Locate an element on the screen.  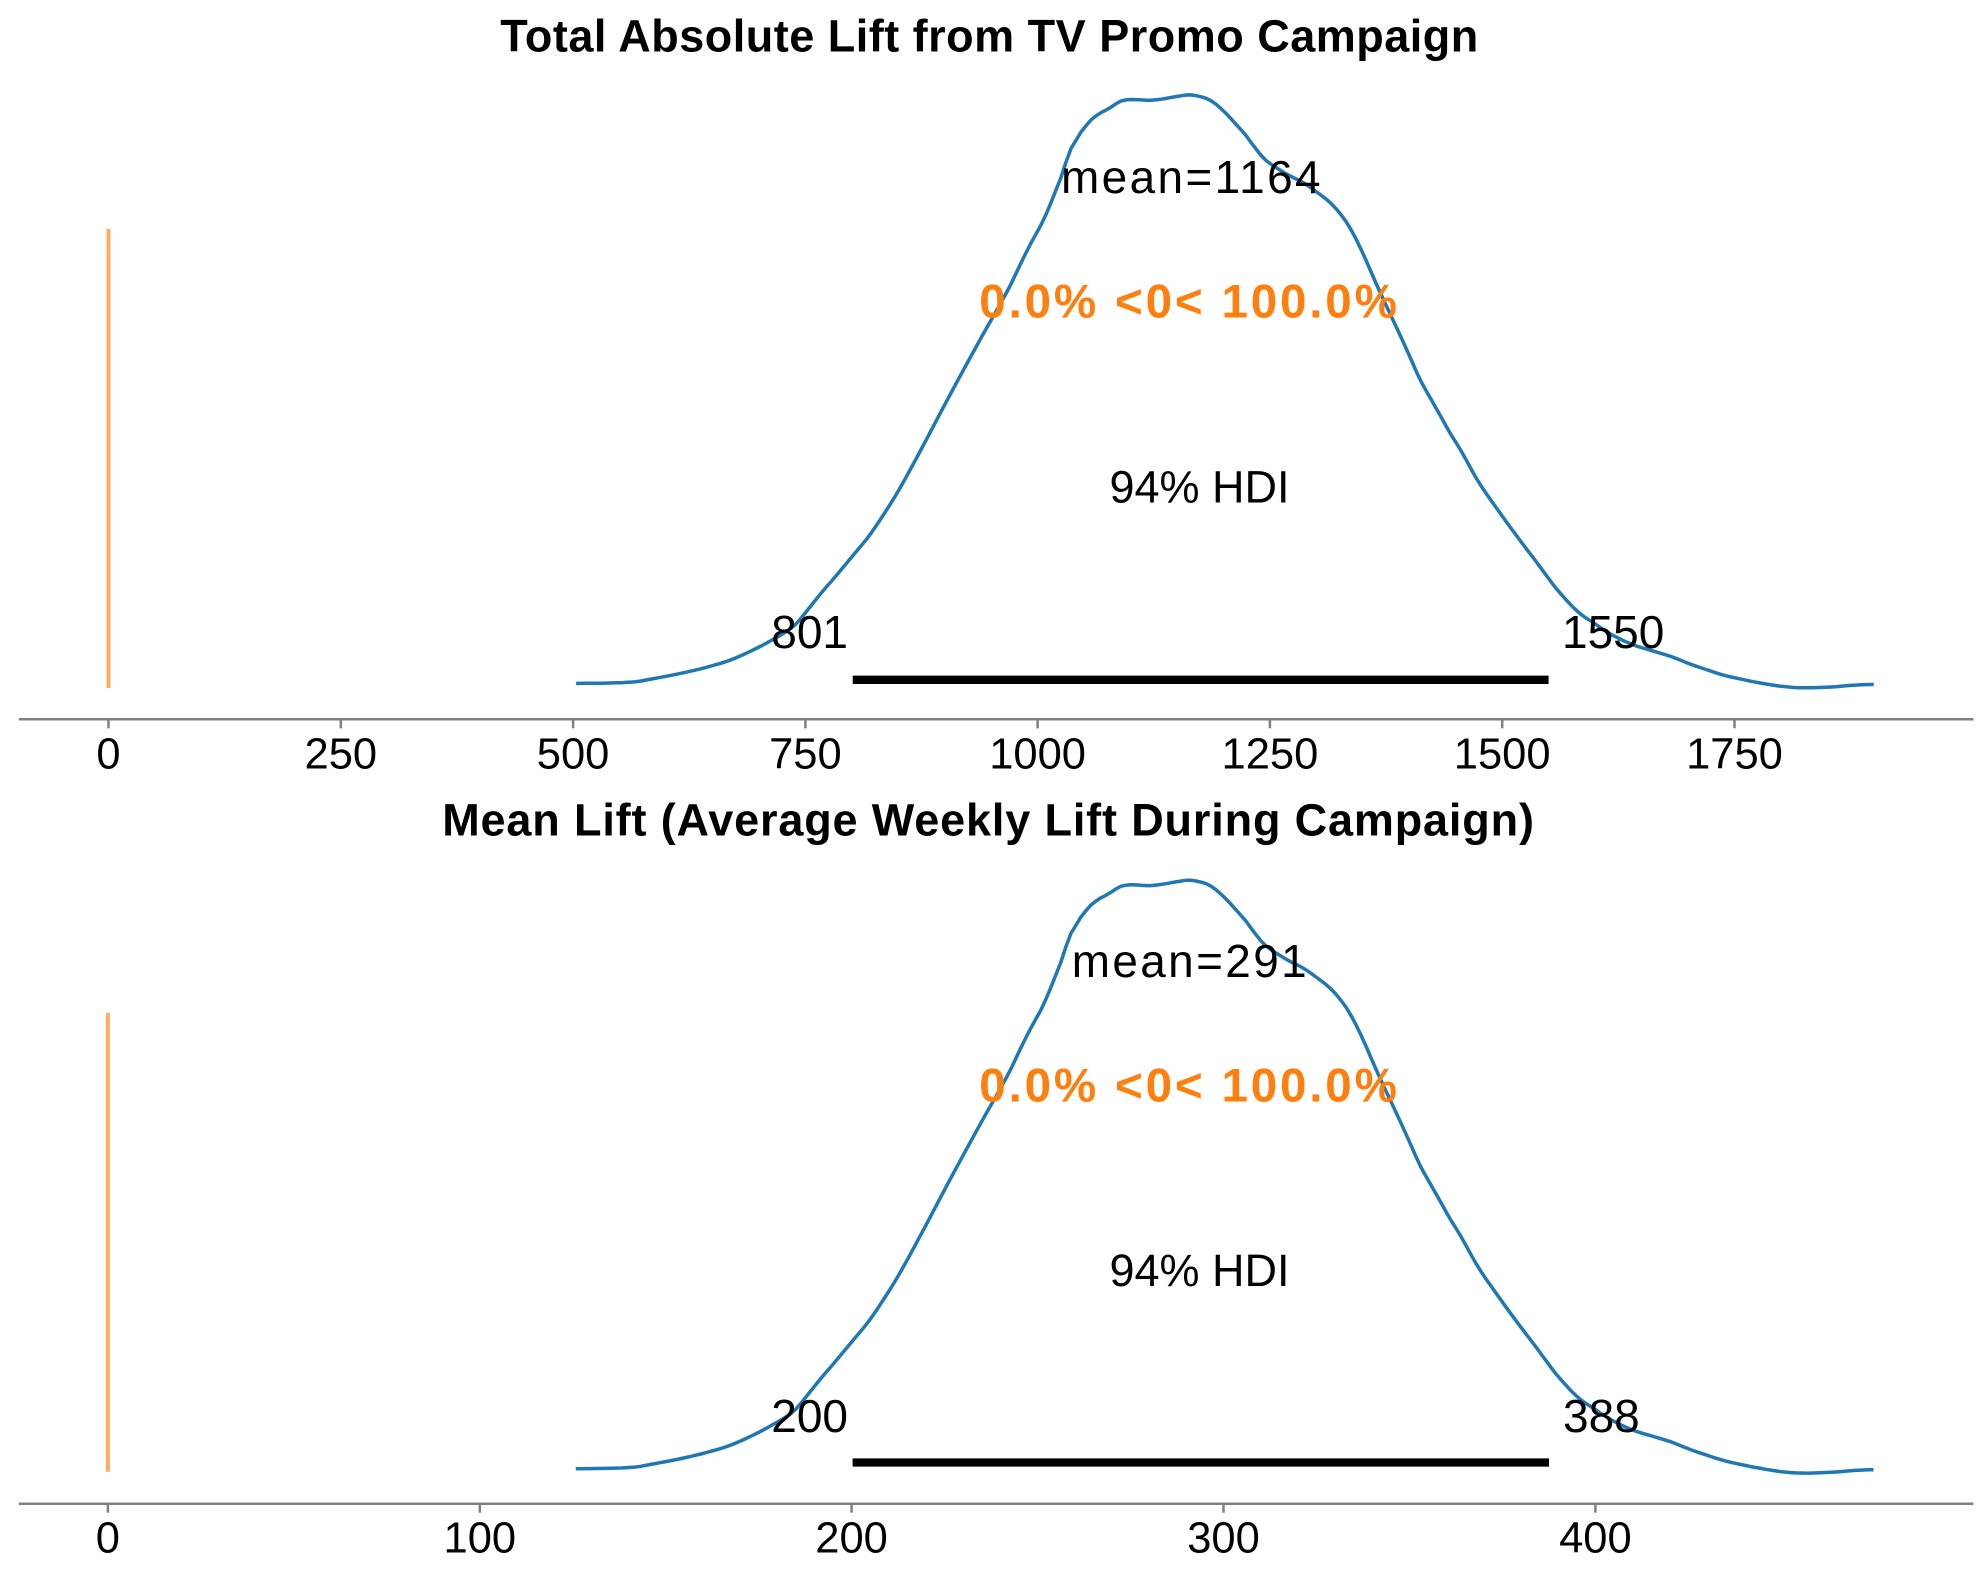
svg-text: 1000 is located at coordinates (1037, 755).